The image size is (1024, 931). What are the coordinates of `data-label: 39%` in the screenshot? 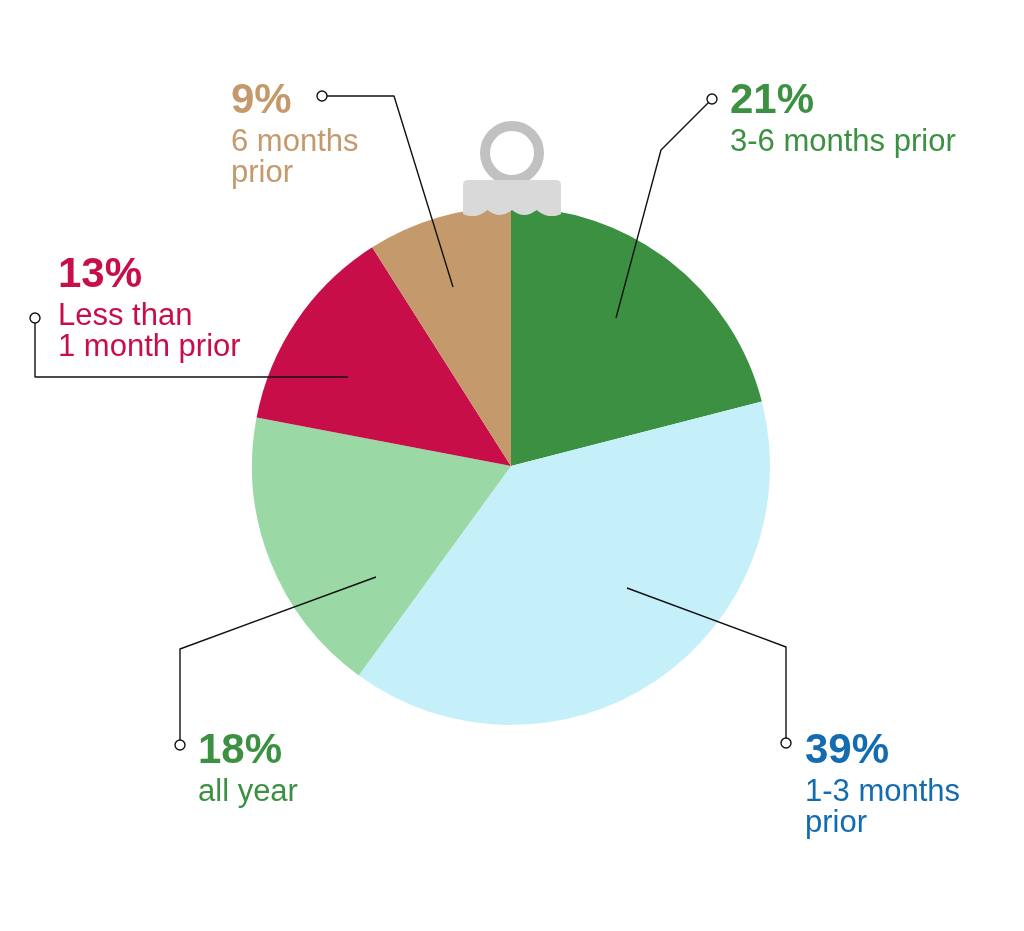 It's located at (847, 748).